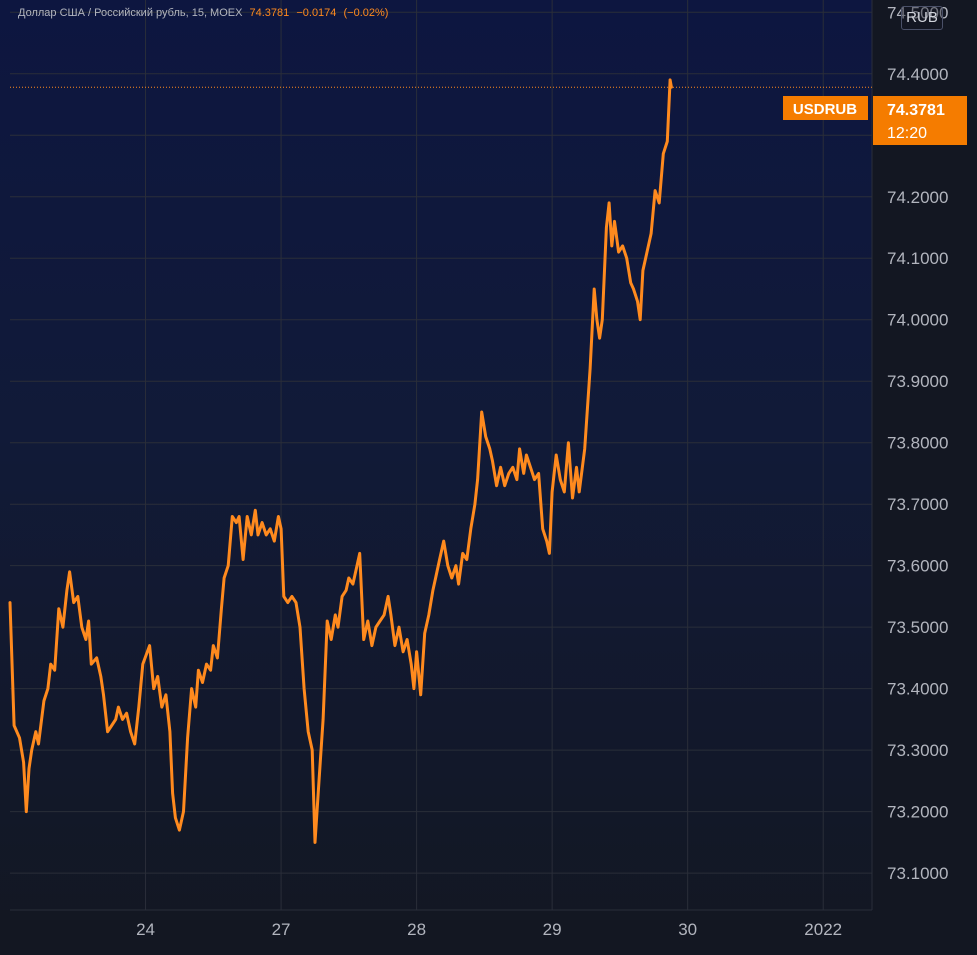 Image resolution: width=977 pixels, height=955 pixels. I want to click on price-tick-label: 73.7000, so click(917, 504).